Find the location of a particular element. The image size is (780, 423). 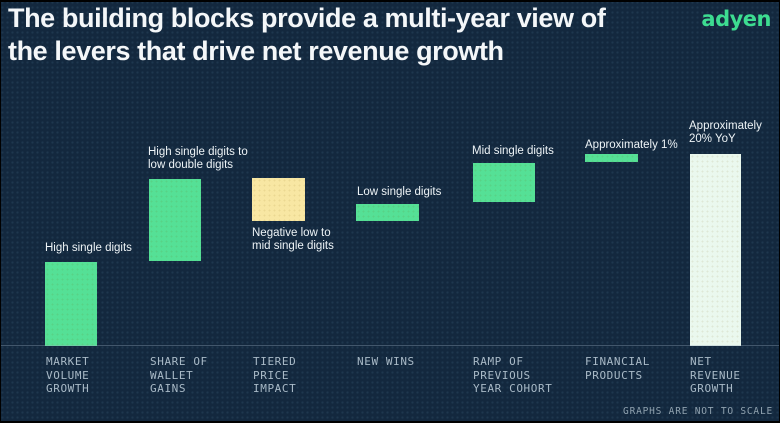

not-to-scale-disclaimer: GRAPHS ARE NOT TO SCALE is located at coordinates (698, 411).